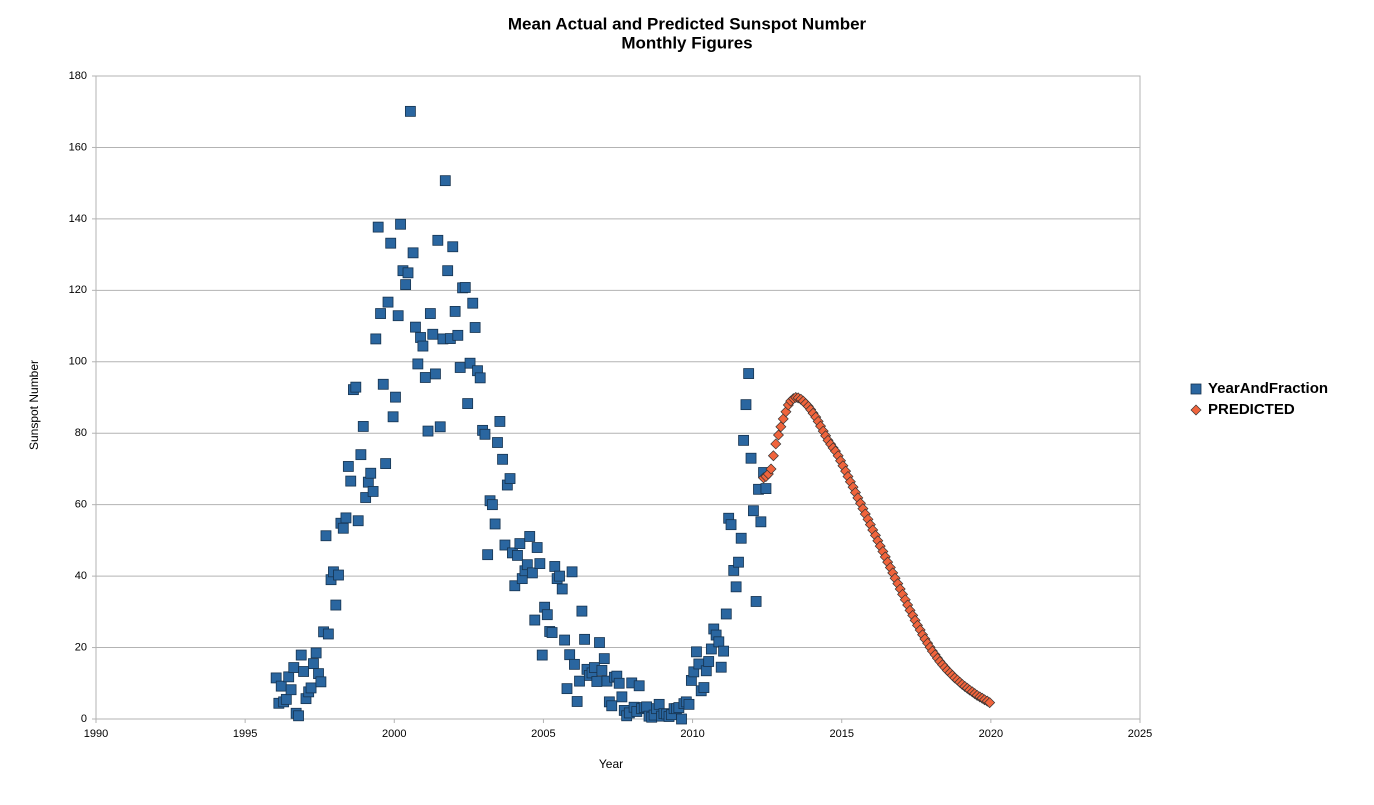 This screenshot has width=1374, height=805. What do you see at coordinates (81, 576) in the screenshot?
I see `y-tick-label: 40` at bounding box center [81, 576].